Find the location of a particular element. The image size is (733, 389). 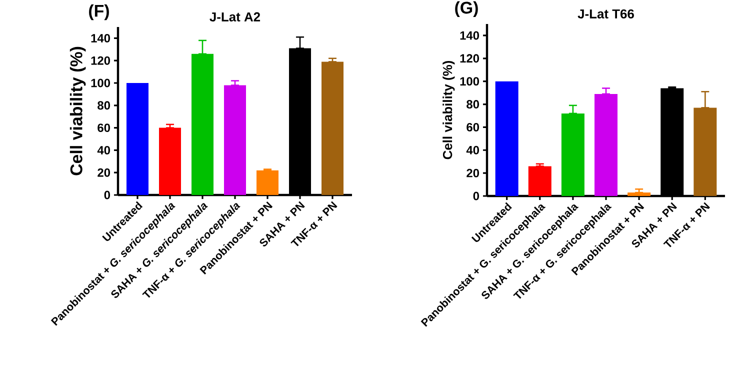

text: (G) is located at coordinates (466, 9).